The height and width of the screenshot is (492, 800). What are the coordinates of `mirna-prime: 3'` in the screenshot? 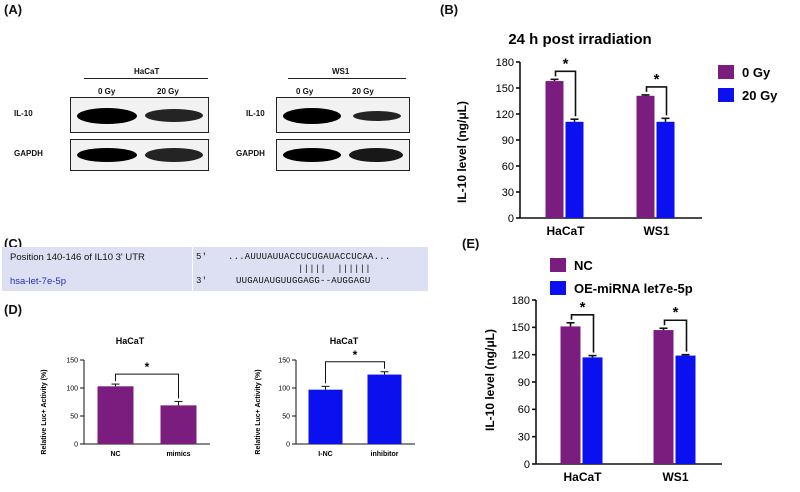 It's located at (202, 281).